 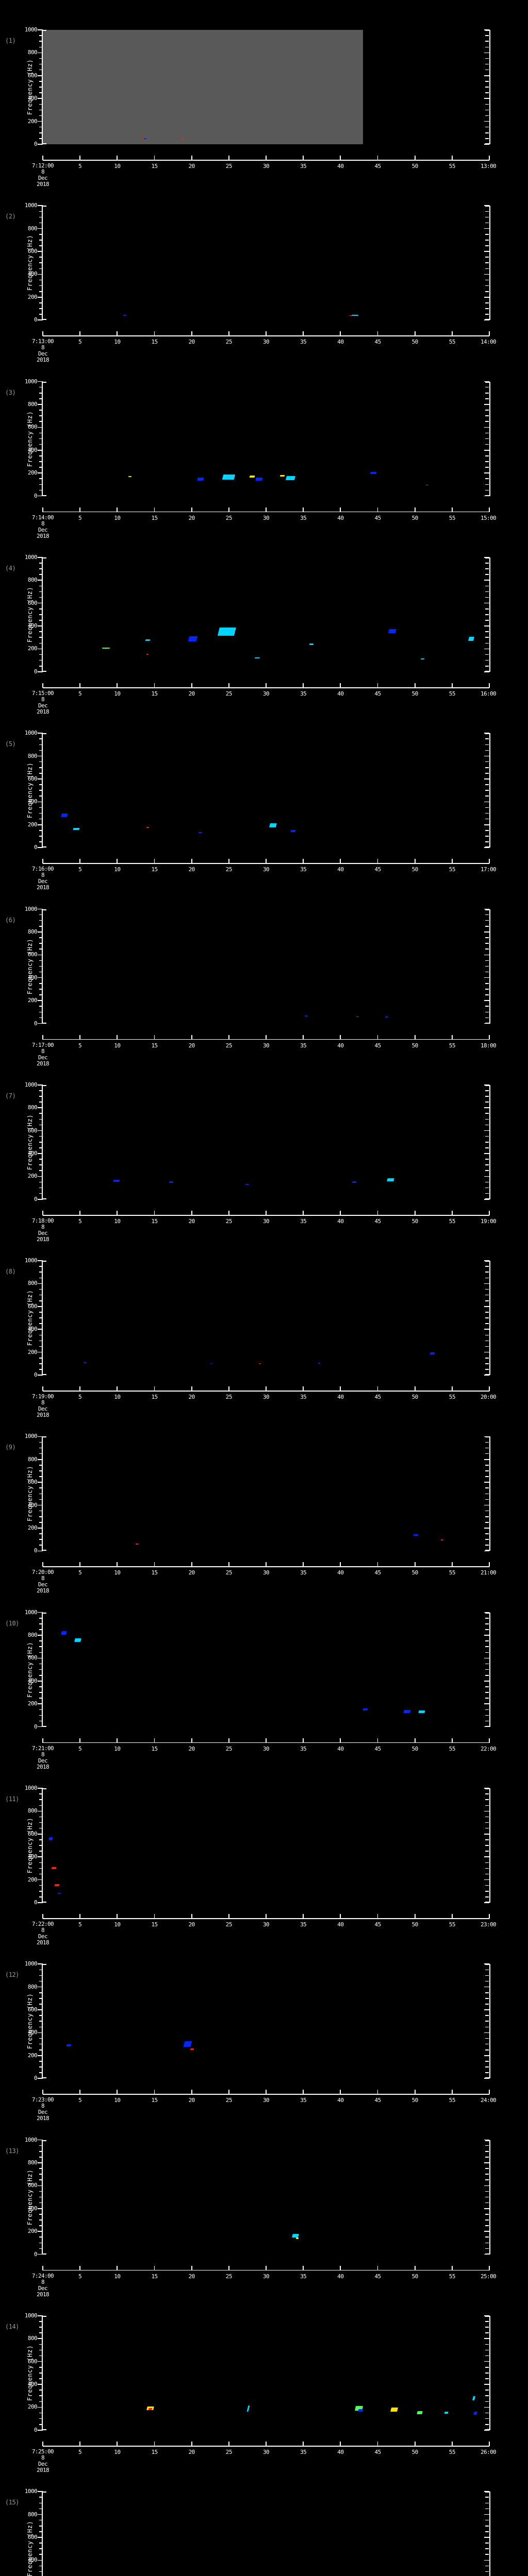 I want to click on plot-area, so click(x=266, y=1669).